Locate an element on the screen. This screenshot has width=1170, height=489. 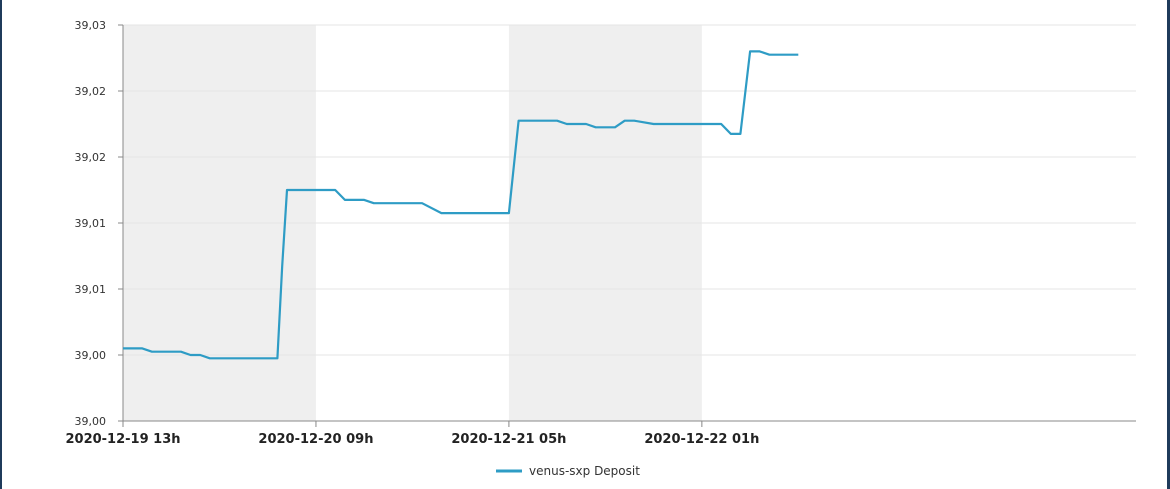
legend: venus-sxp Deposit is located at coordinates (568, 471).